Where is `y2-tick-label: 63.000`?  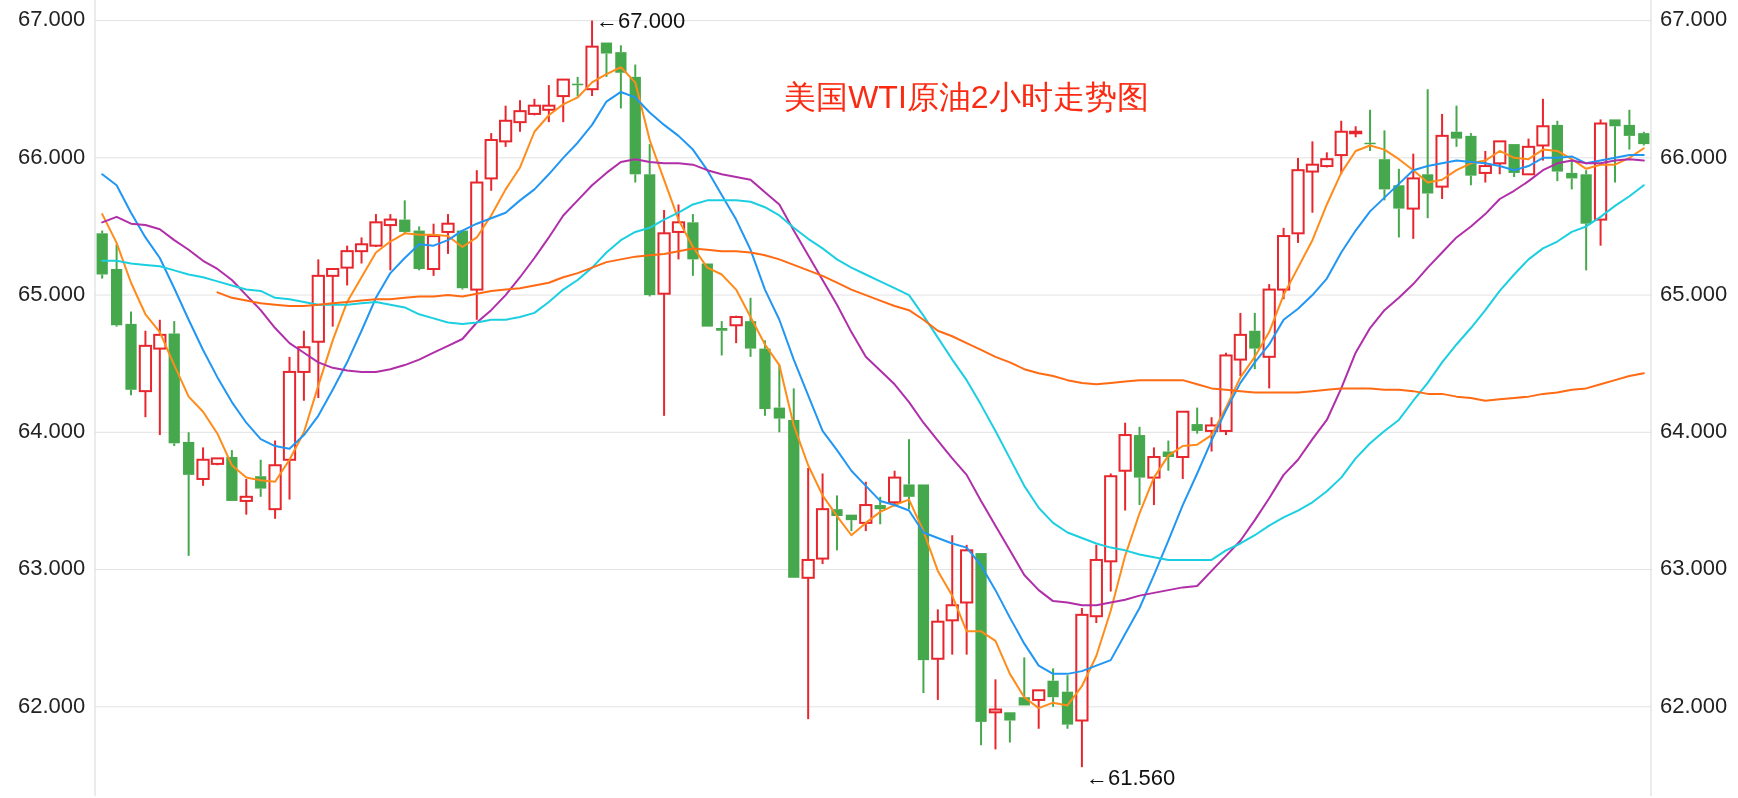 y2-tick-label: 63.000 is located at coordinates (1694, 568).